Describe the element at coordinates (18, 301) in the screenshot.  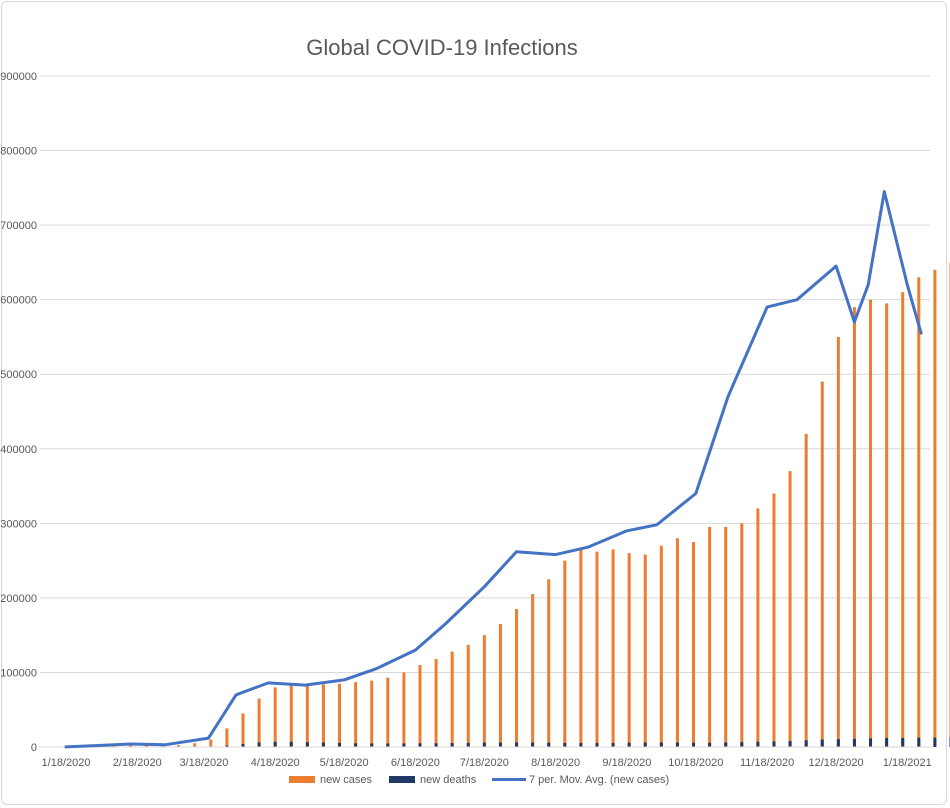
I see `y-tick-label: 600000` at that location.